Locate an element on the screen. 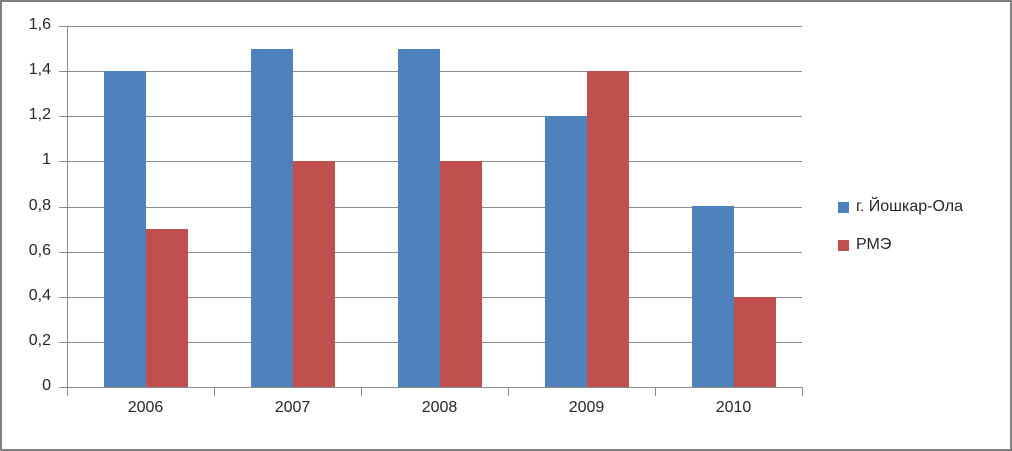  bar-2006-series2 is located at coordinates (166, 308).